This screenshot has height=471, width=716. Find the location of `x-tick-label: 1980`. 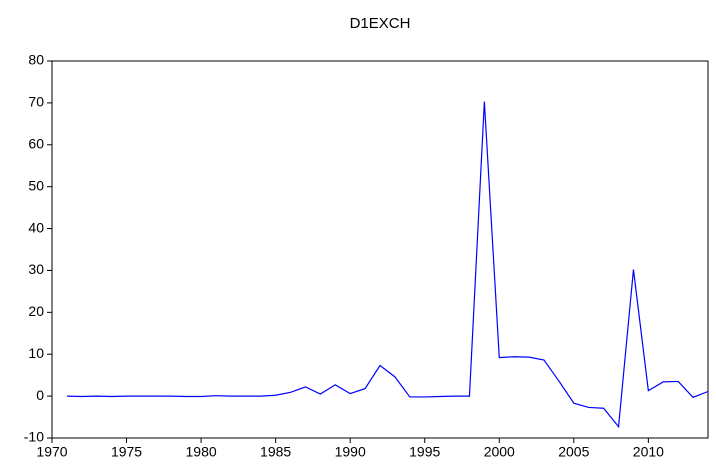

x-tick-label: 1980 is located at coordinates (201, 452).